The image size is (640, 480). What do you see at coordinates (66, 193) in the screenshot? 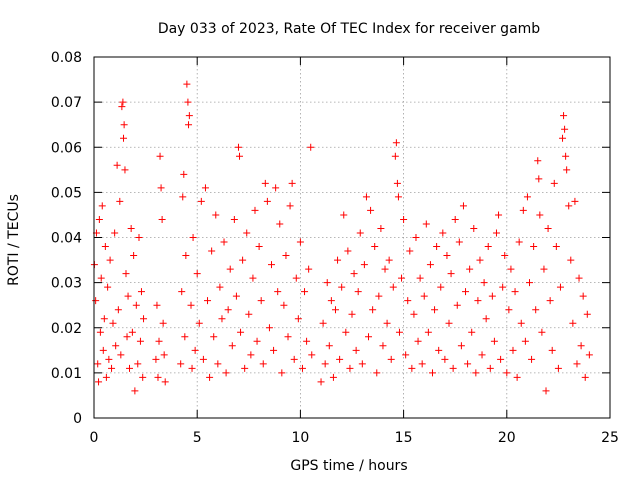
I see `y-tick-label: 0.05` at bounding box center [66, 193].